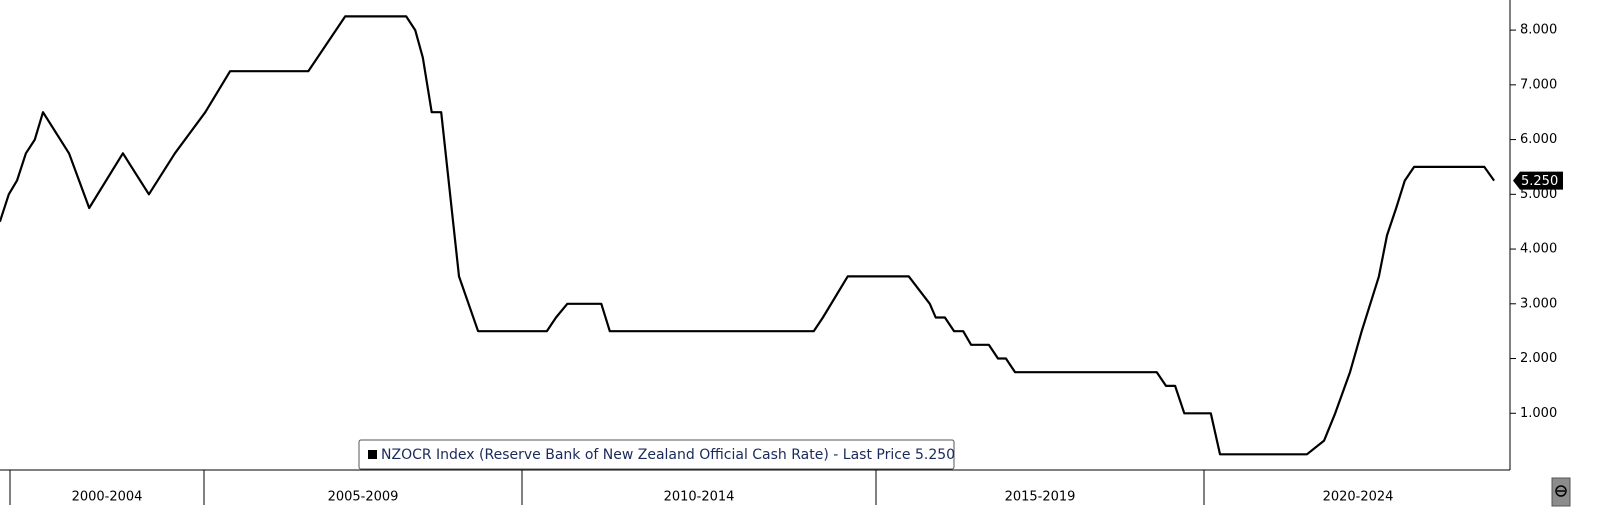 Image resolution: width=1598 pixels, height=516 pixels. I want to click on y-tick-label: 8.000, so click(1538, 30).